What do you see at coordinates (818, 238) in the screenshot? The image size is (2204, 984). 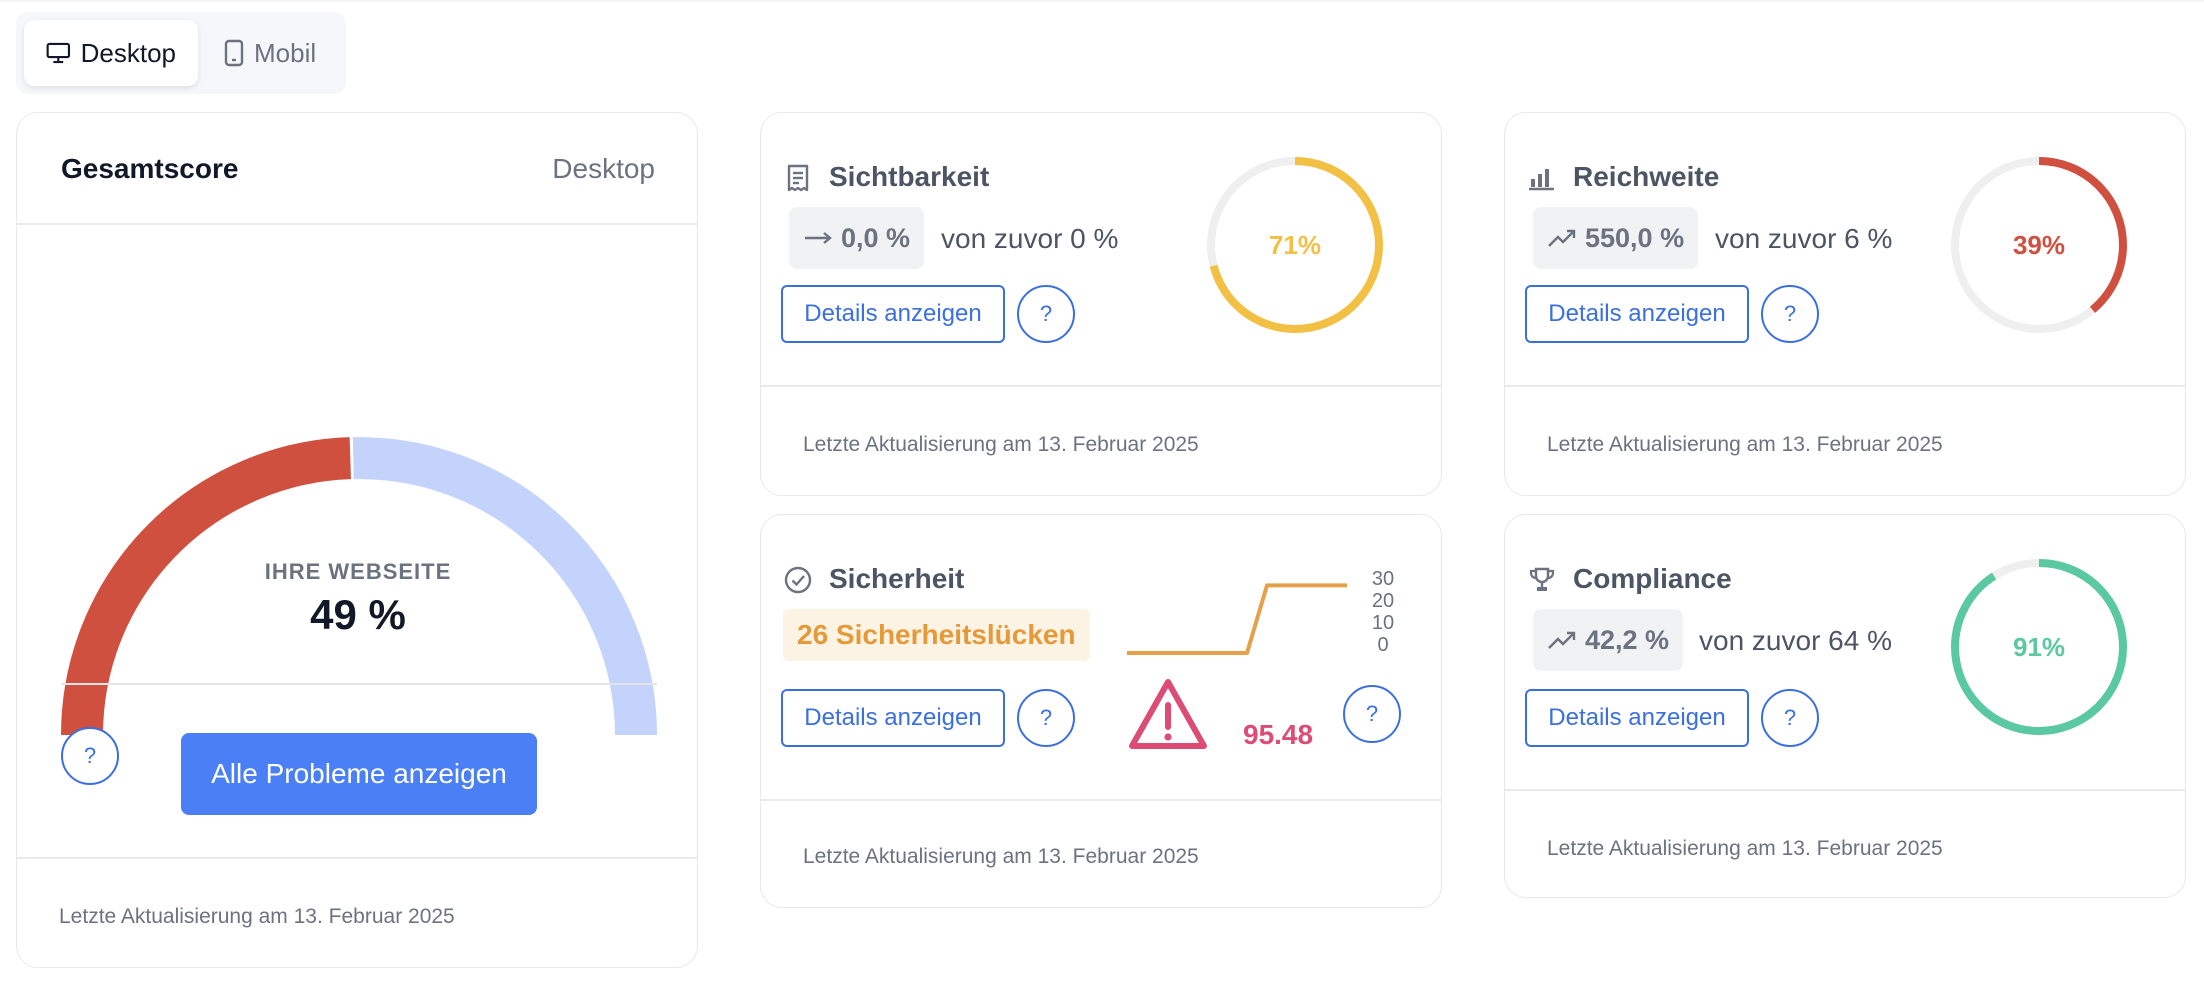 I see `arrow-right-icon` at bounding box center [818, 238].